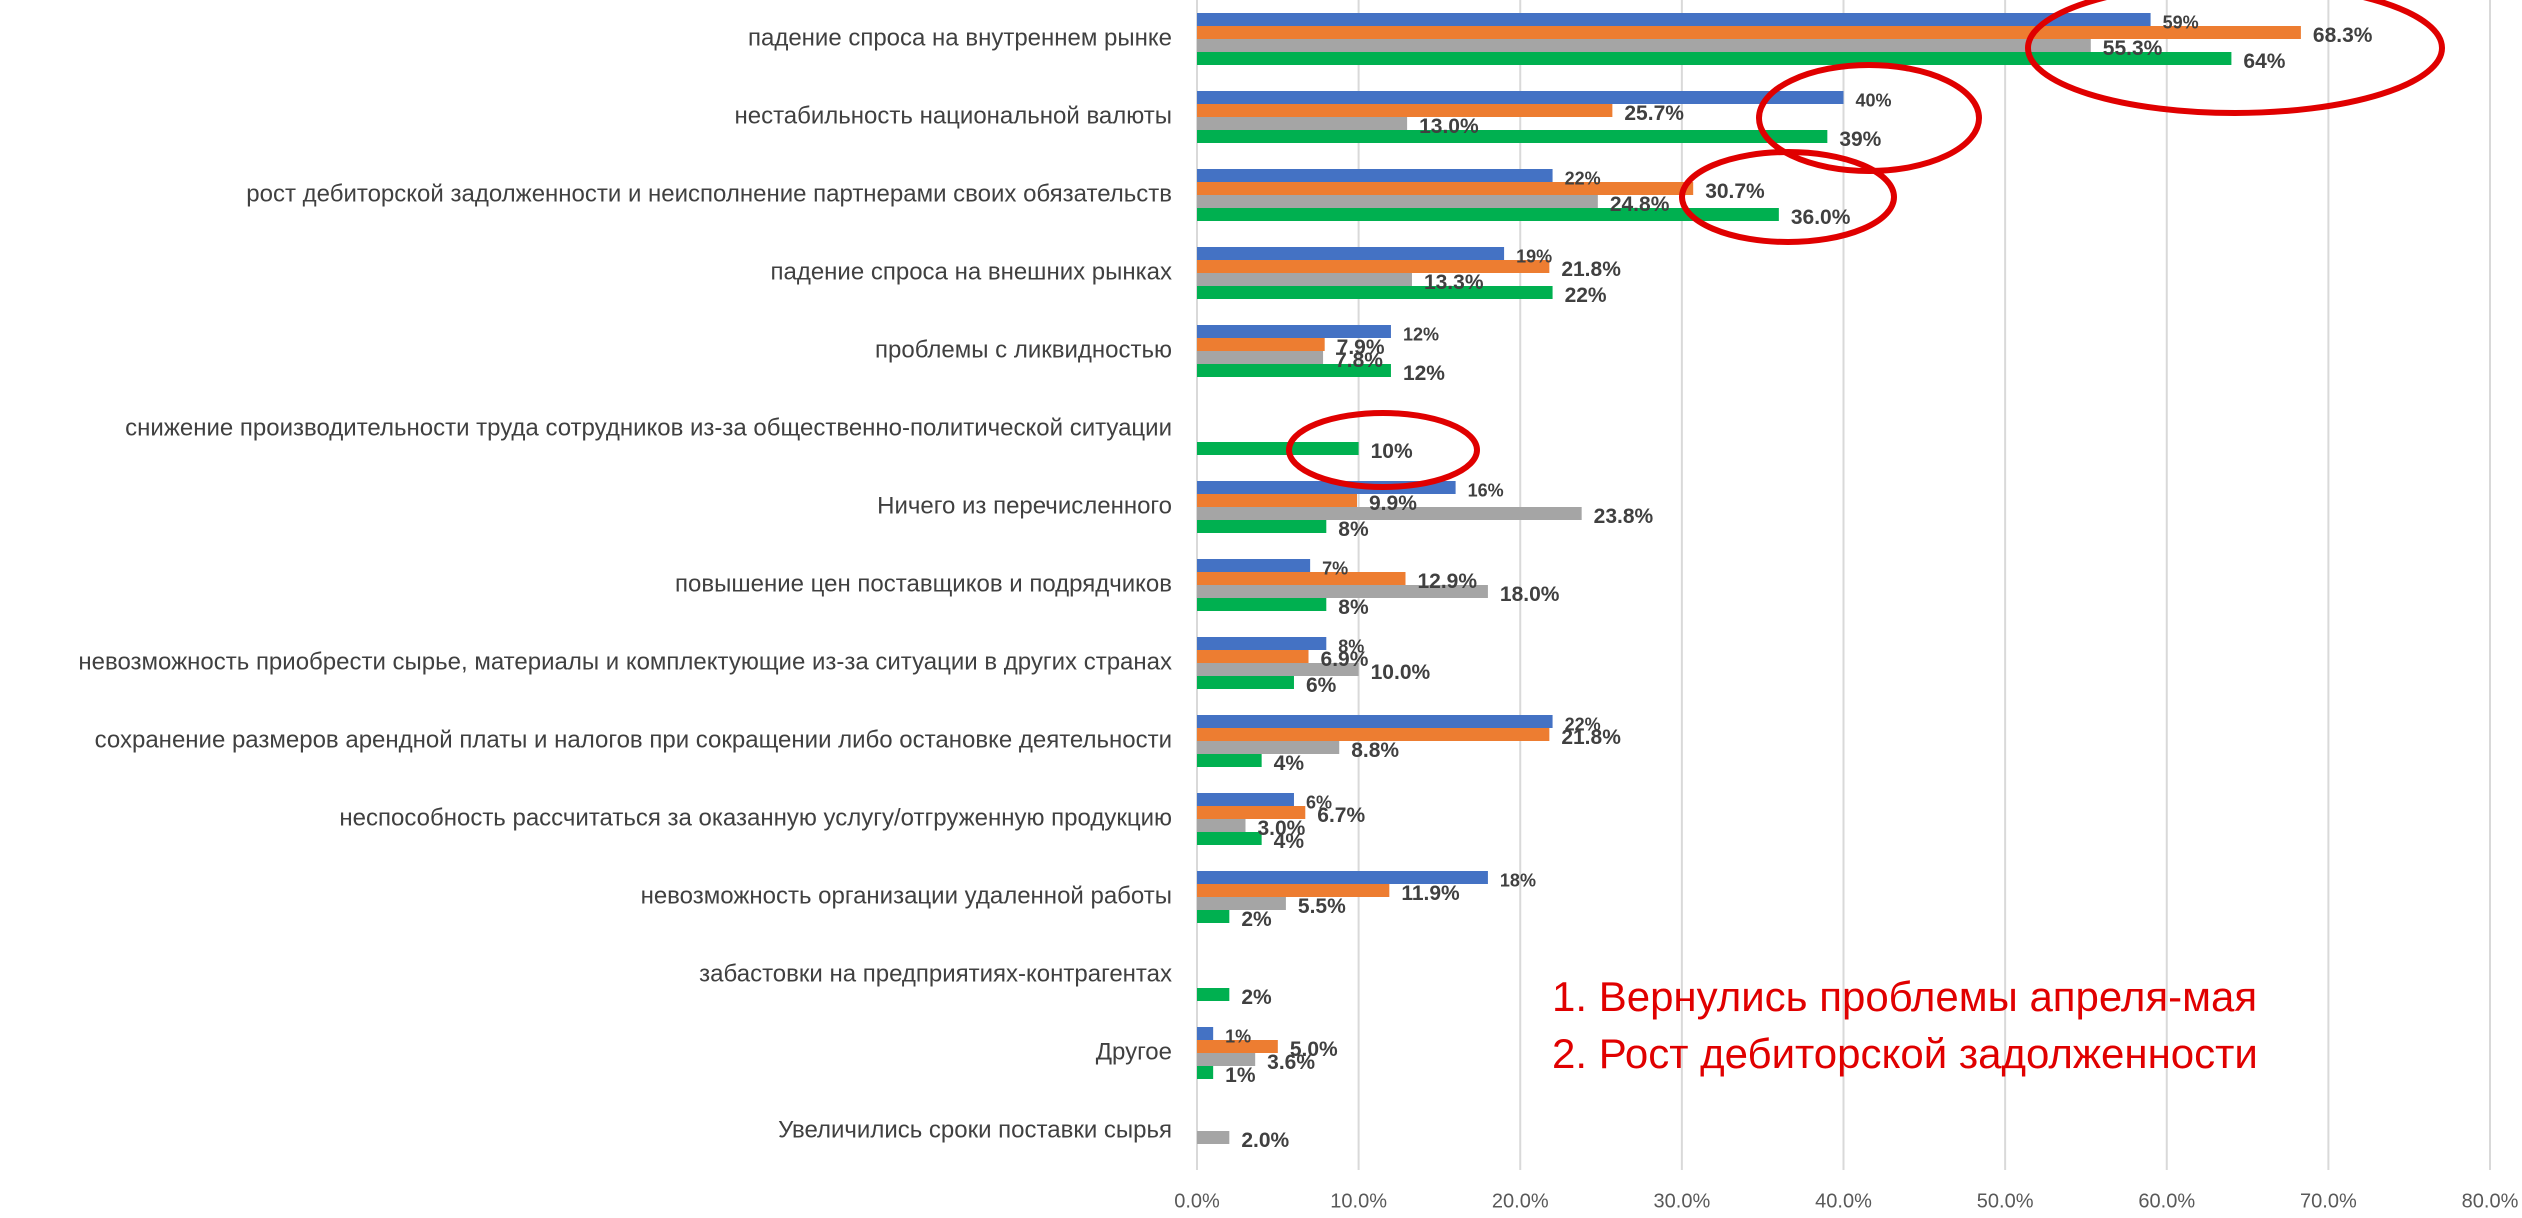  Describe the element at coordinates (1392, 451) in the screenshot. I see `value-label: 10%` at that location.